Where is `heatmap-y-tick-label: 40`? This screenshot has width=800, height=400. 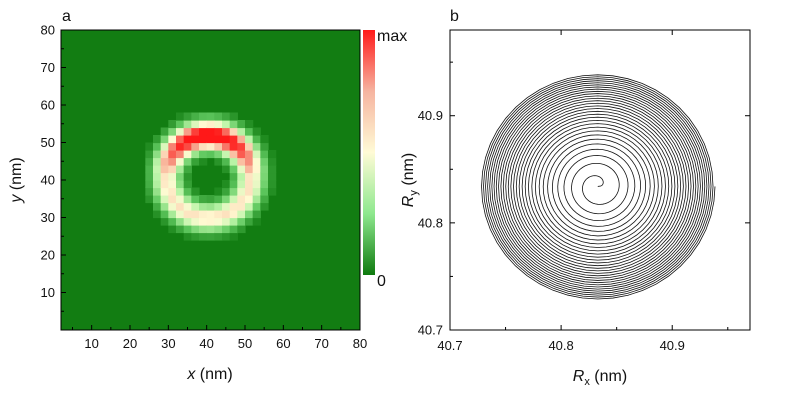 heatmap-y-tick-label: 40 is located at coordinates (48, 180).